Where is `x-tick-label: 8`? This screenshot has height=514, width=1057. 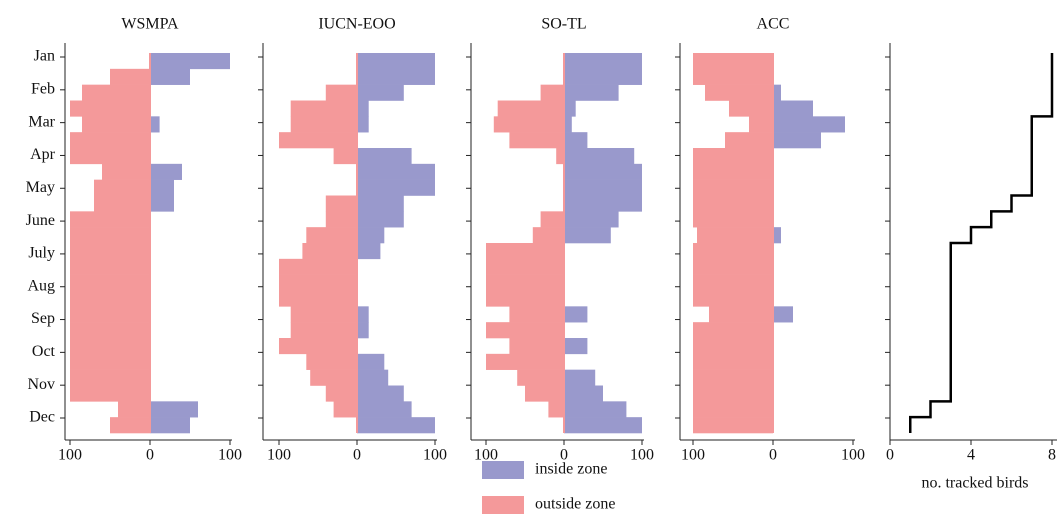 x-tick-label: 8 is located at coordinates (1052, 455).